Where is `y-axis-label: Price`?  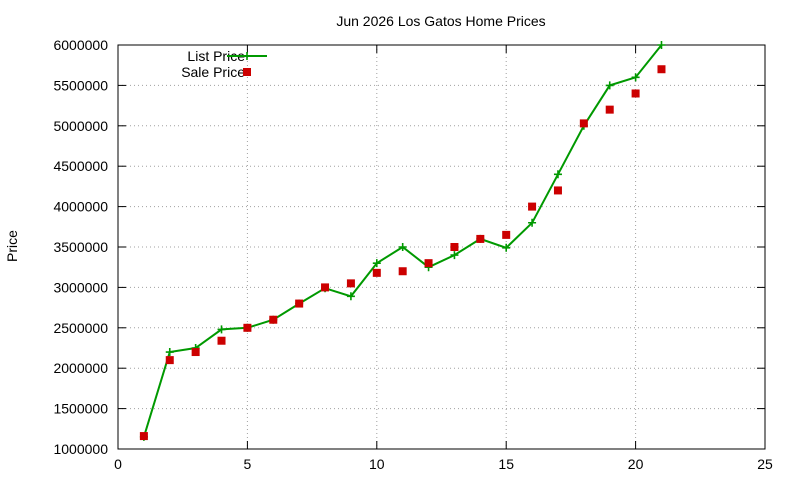
y-axis-label: Price is located at coordinates (12, 246).